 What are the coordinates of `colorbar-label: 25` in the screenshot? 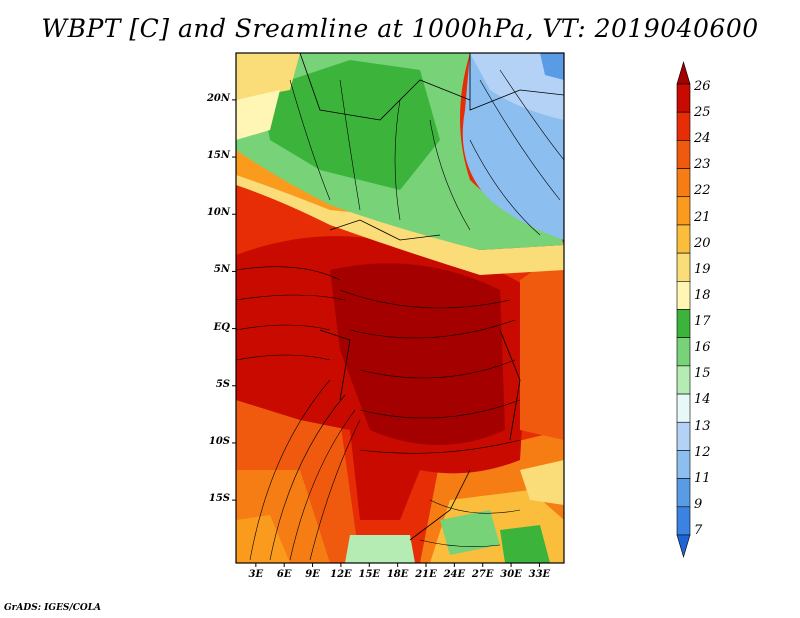 It's located at (702, 113).